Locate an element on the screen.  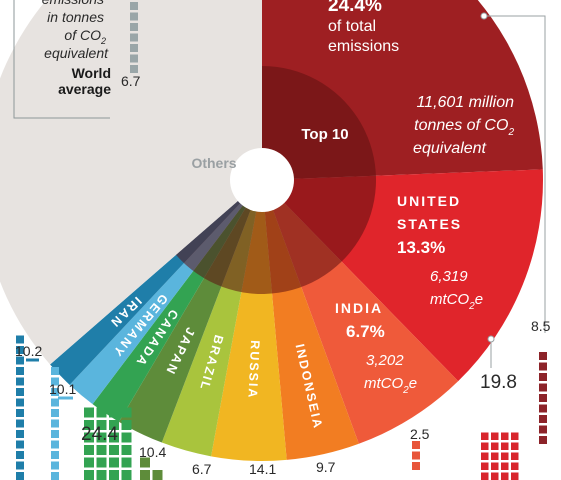
stack-china is located at coordinates (543, 398).